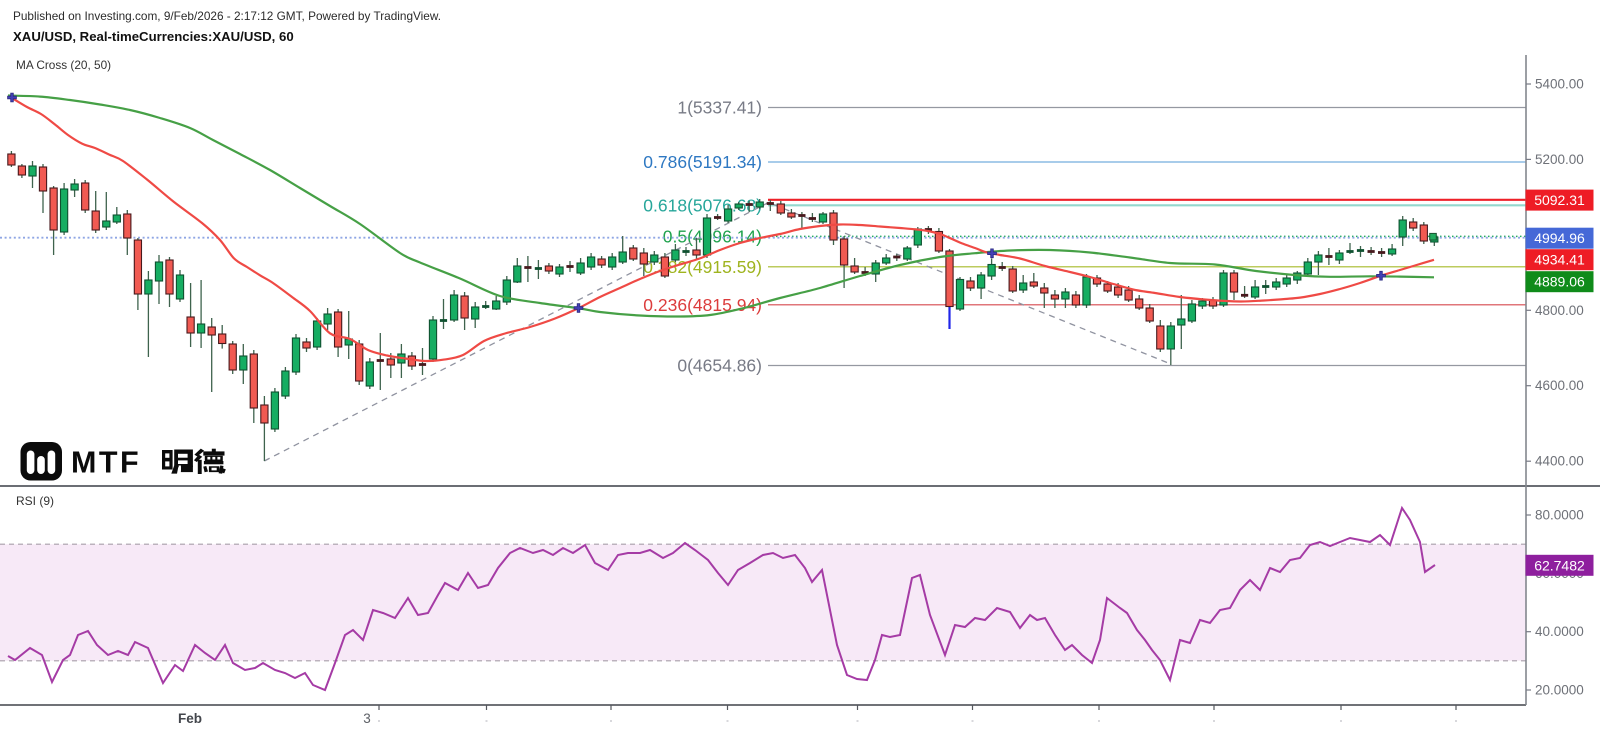  What do you see at coordinates (1559, 84) in the screenshot?
I see `svg-text: 5400.00` at bounding box center [1559, 84].